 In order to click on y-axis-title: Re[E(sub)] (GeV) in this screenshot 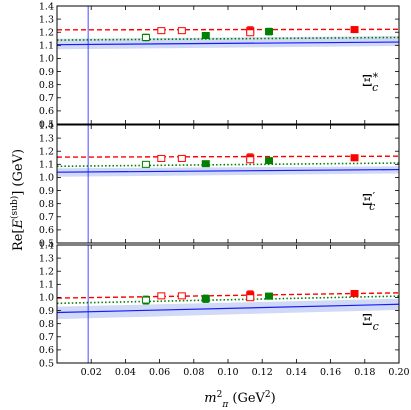, I will do `click(17, 200)`.